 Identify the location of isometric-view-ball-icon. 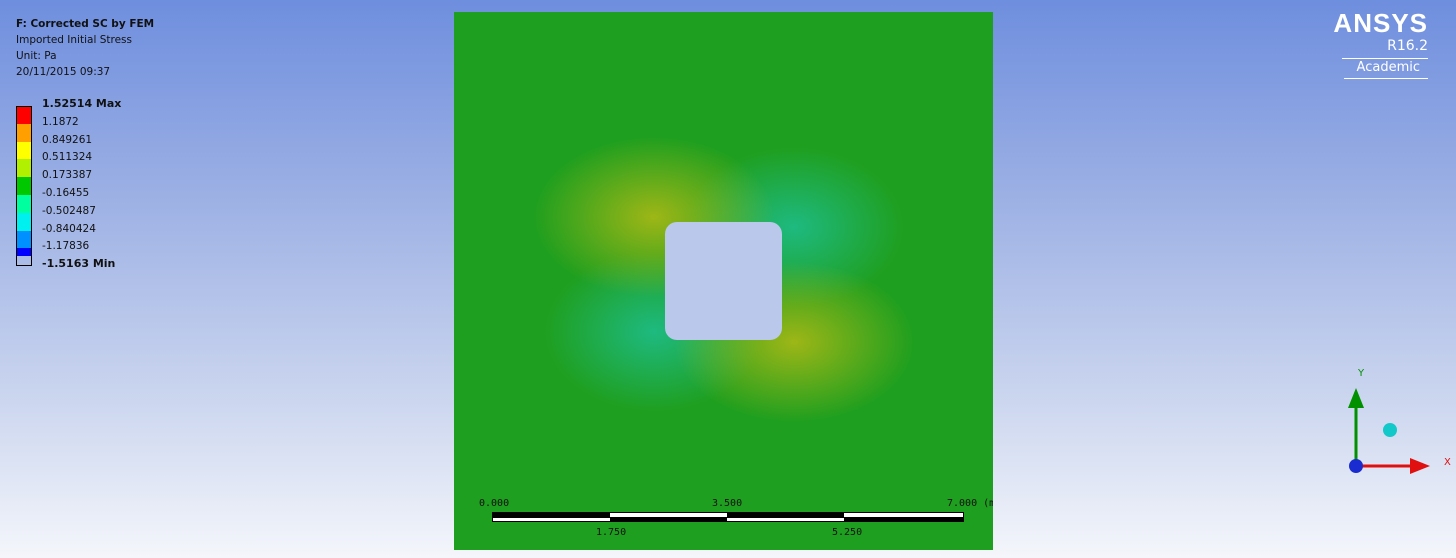
(1390, 430).